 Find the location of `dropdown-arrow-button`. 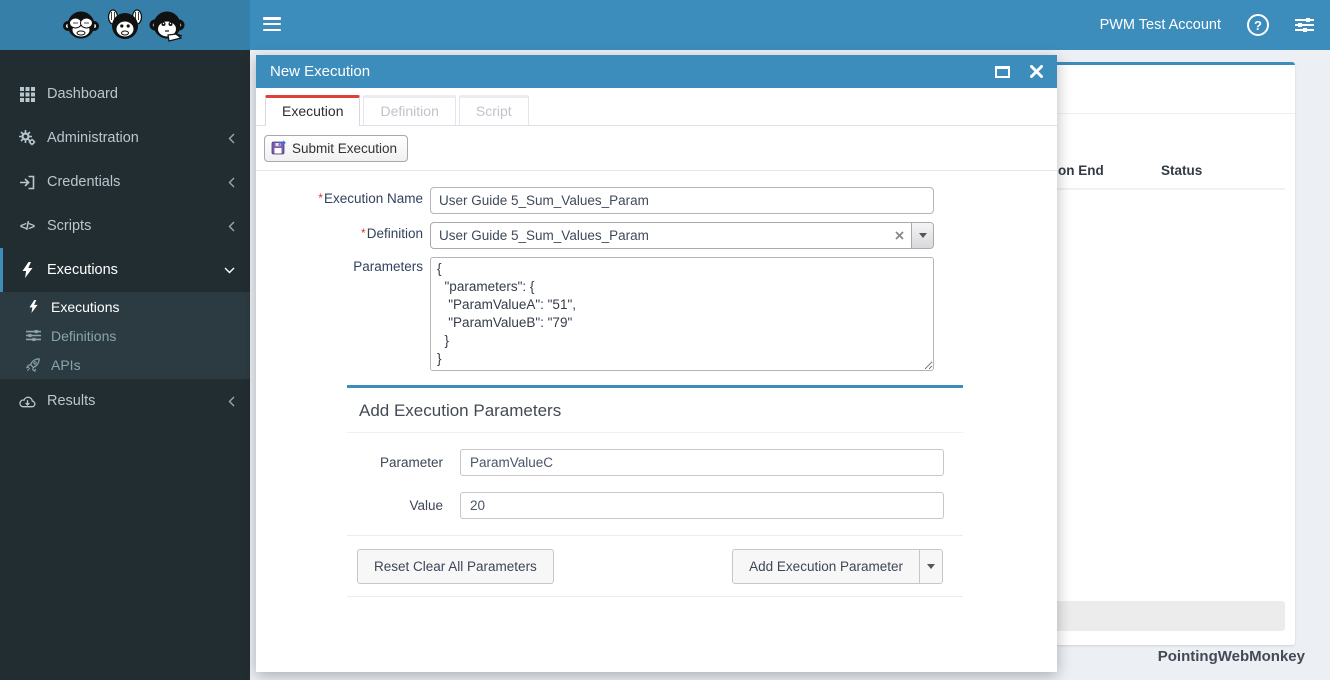

dropdown-arrow-button is located at coordinates (922, 235).